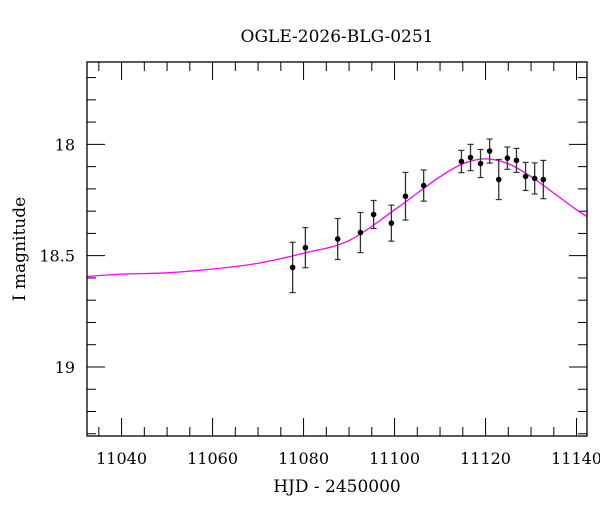 Image resolution: width=600 pixels, height=512 pixels. I want to click on y-tick-label: 18.5, so click(57, 256).